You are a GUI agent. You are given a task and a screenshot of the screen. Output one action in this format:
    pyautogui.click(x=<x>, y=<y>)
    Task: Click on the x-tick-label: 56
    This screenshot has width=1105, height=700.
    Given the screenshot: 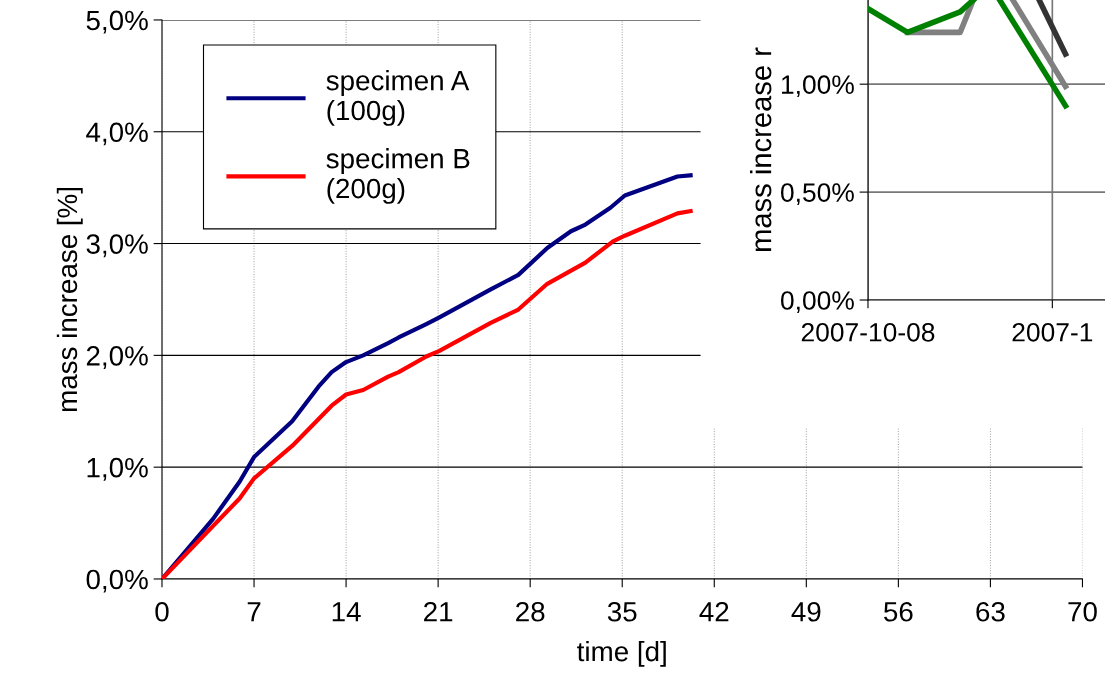 What is the action you would take?
    pyautogui.click(x=898, y=611)
    